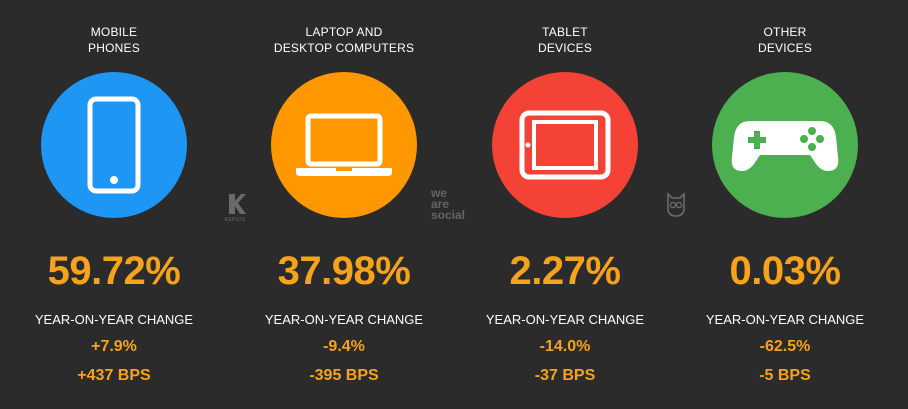 The width and height of the screenshot is (908, 409). Describe the element at coordinates (785, 40) in the screenshot. I see `category-title: OTHER DEVICES` at that location.